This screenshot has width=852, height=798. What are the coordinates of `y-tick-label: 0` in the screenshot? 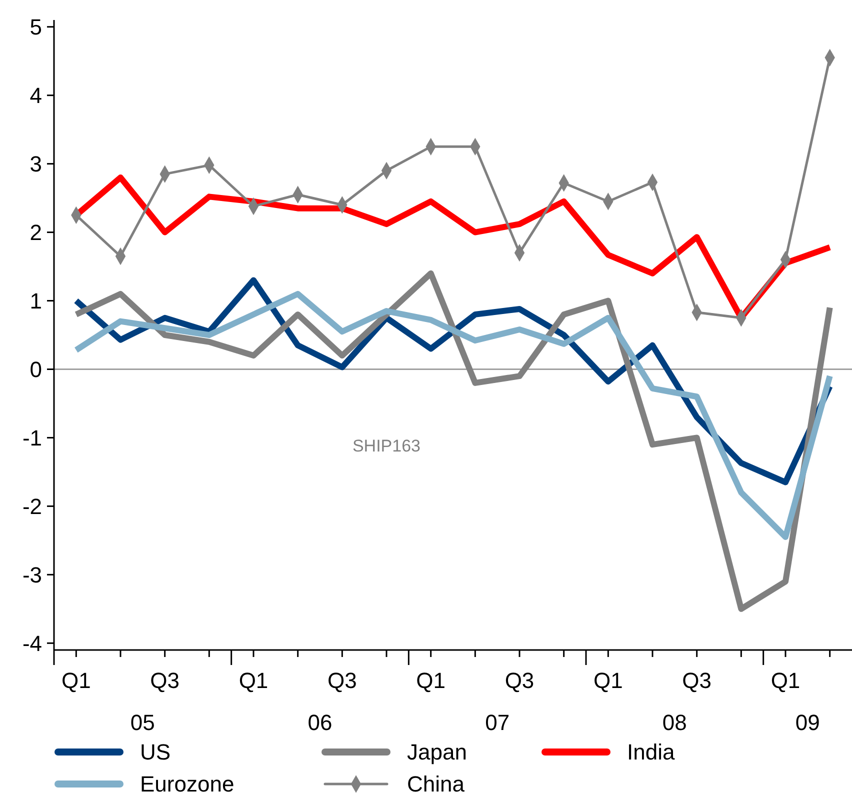 It's located at (36, 369).